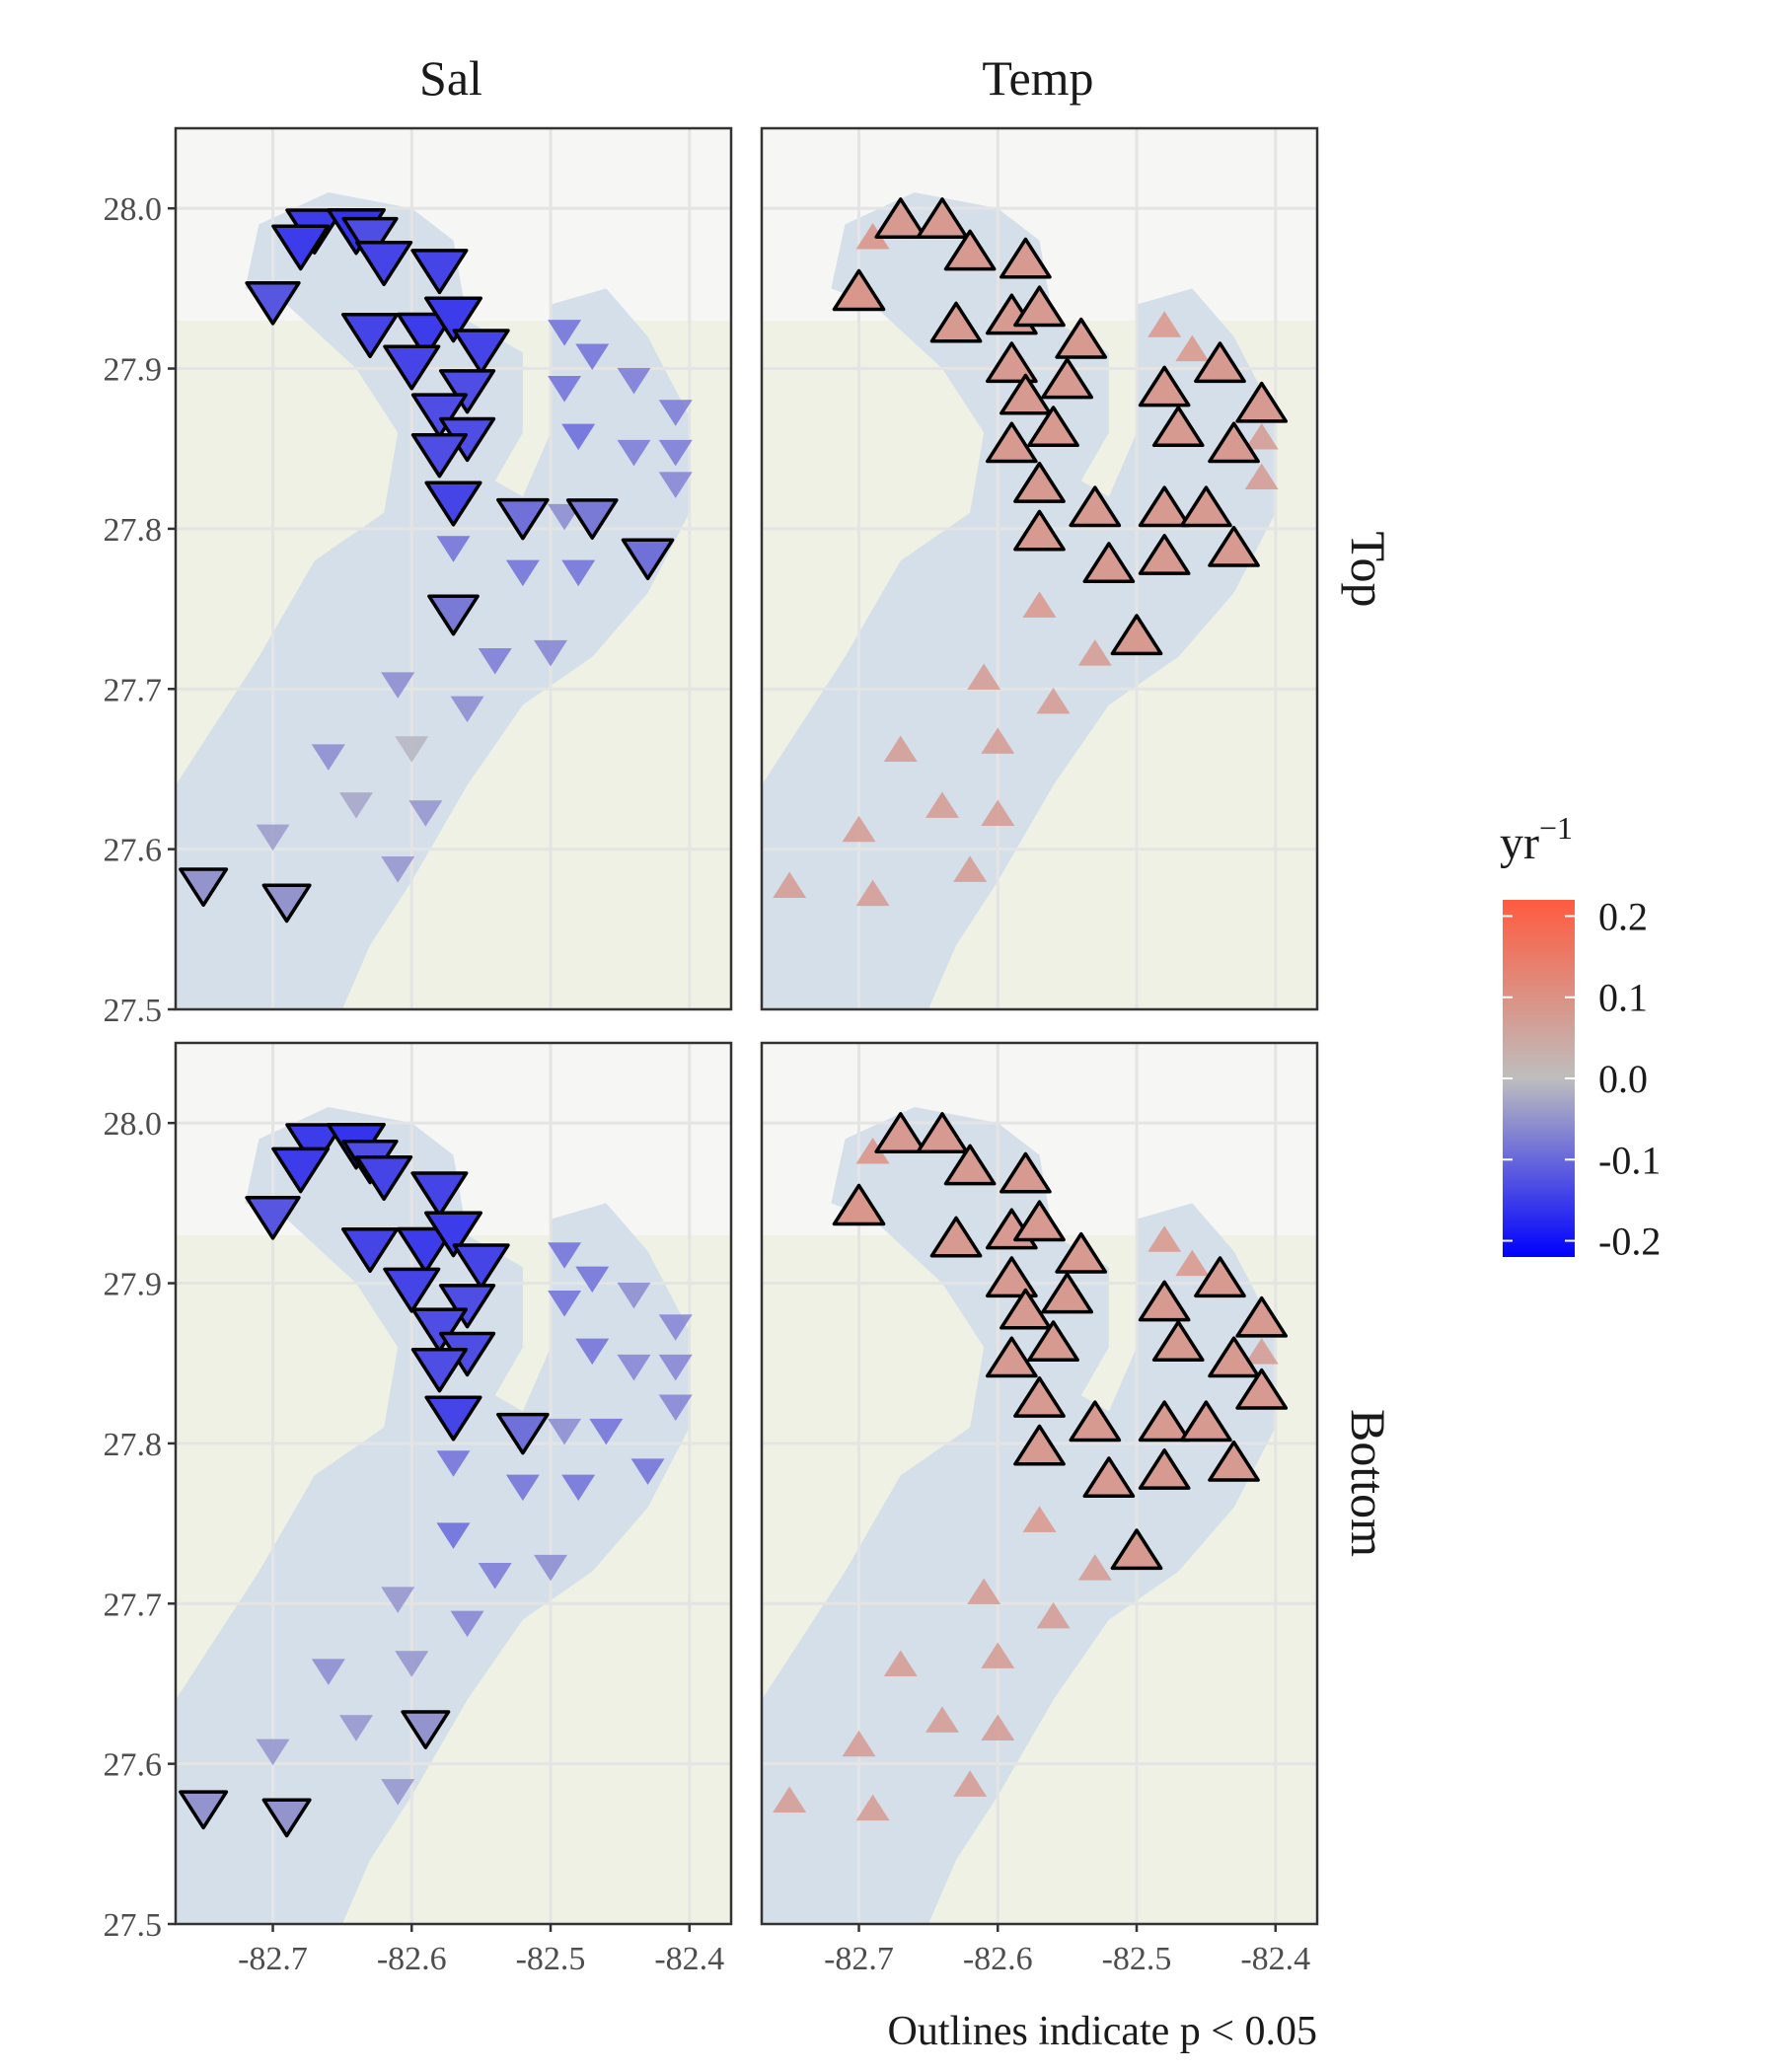  What do you see at coordinates (1137, 1959) in the screenshot?
I see `x-tick-label: -82.5` at bounding box center [1137, 1959].